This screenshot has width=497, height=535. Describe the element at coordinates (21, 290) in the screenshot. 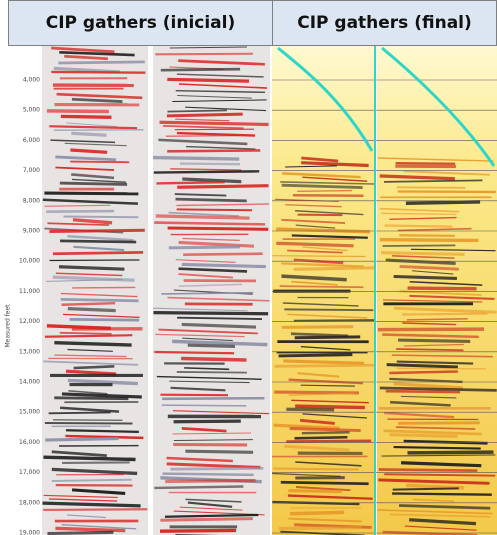

I see `axis-strip` at that location.